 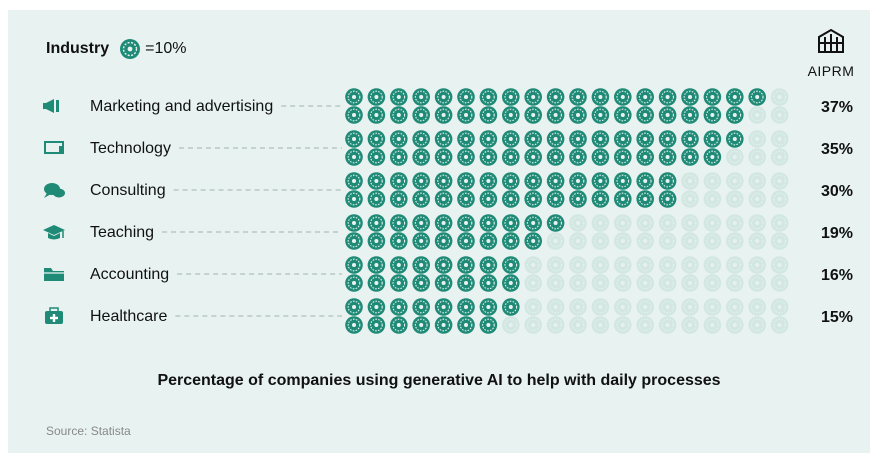 What do you see at coordinates (116, 49) in the screenshot?
I see `legend: Industry =10%` at bounding box center [116, 49].